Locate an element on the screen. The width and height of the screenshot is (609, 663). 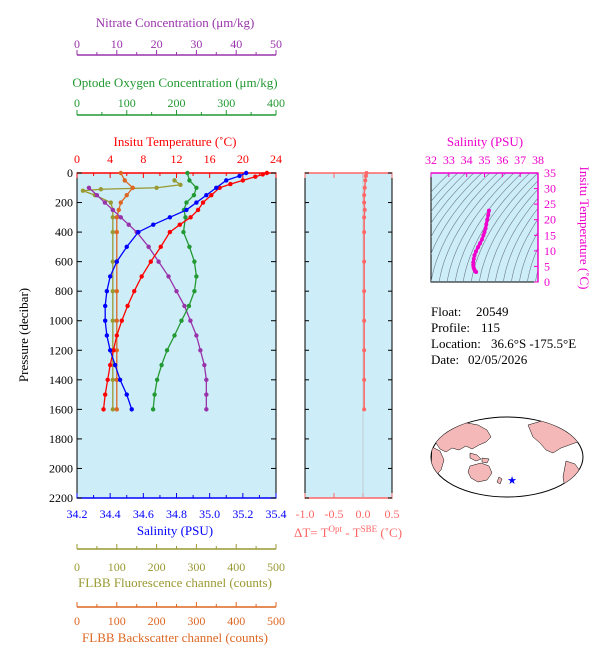
backscatter-tick-label: 0 is located at coordinates (77, 621).